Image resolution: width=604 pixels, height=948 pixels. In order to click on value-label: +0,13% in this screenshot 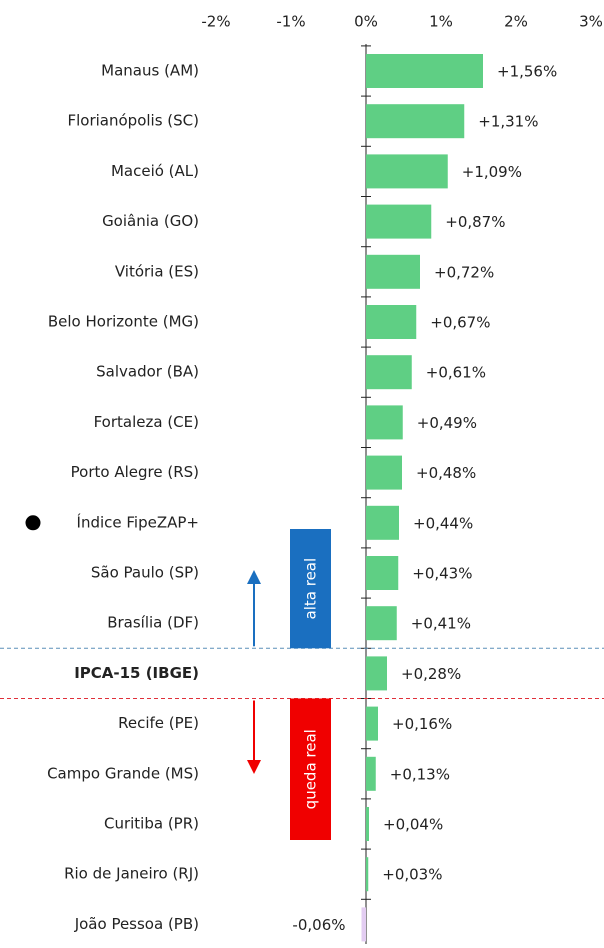, I will do `click(420, 774)`.